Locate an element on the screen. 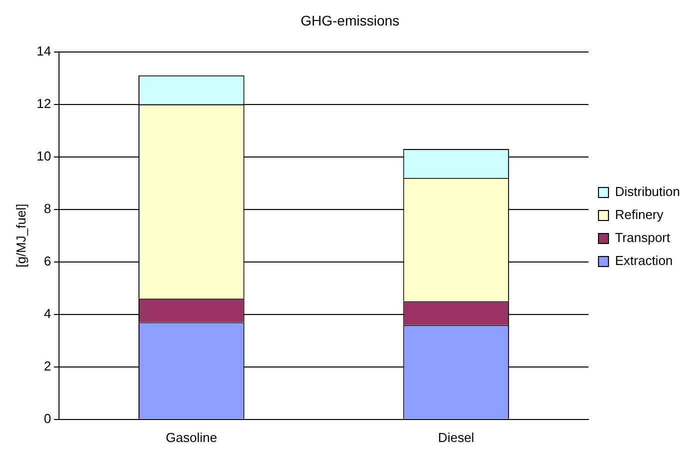 The width and height of the screenshot is (695, 459). y-tick-label: 10 is located at coordinates (44, 156).